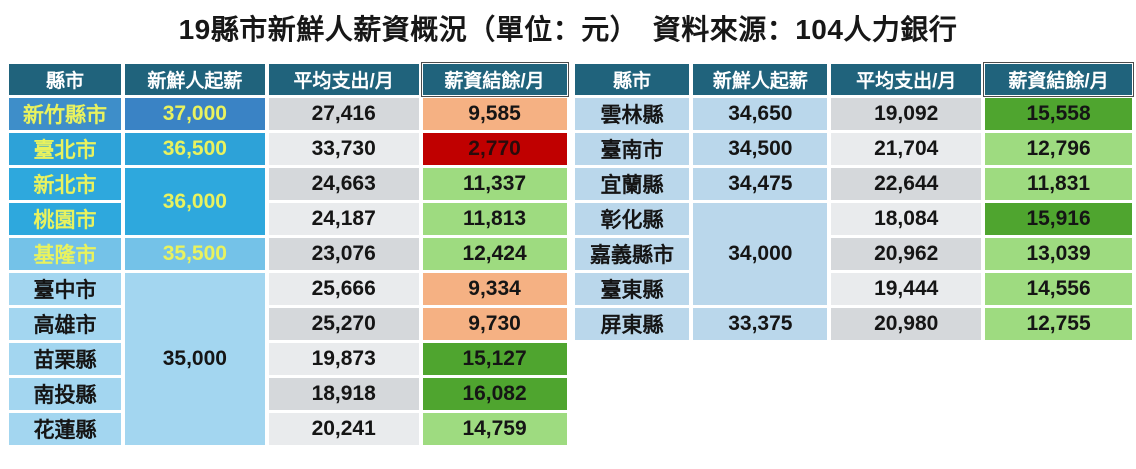 The width and height of the screenshot is (1136, 469). Describe the element at coordinates (195, 359) in the screenshot. I see `starting-salary-cell: 35,000` at that location.